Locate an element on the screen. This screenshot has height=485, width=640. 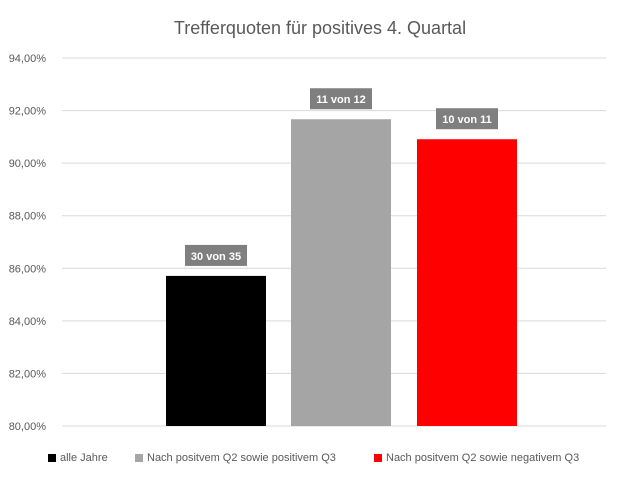
chart-title: Trefferquoten für positives 4. Quartal is located at coordinates (320, 28).